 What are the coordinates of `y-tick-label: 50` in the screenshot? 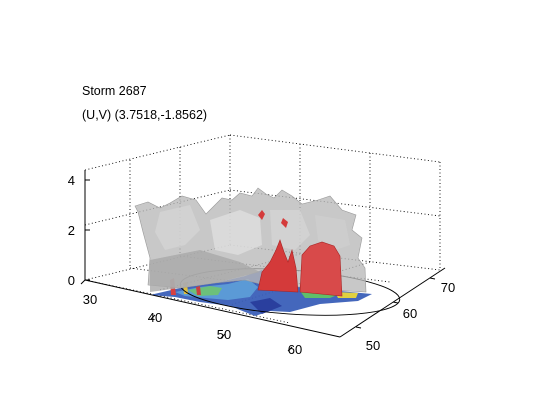 It's located at (373, 345).